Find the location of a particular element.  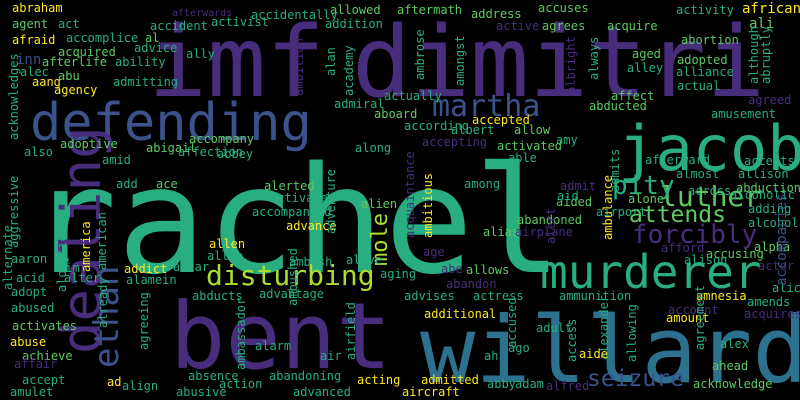

word-able: able is located at coordinates (522, 158).